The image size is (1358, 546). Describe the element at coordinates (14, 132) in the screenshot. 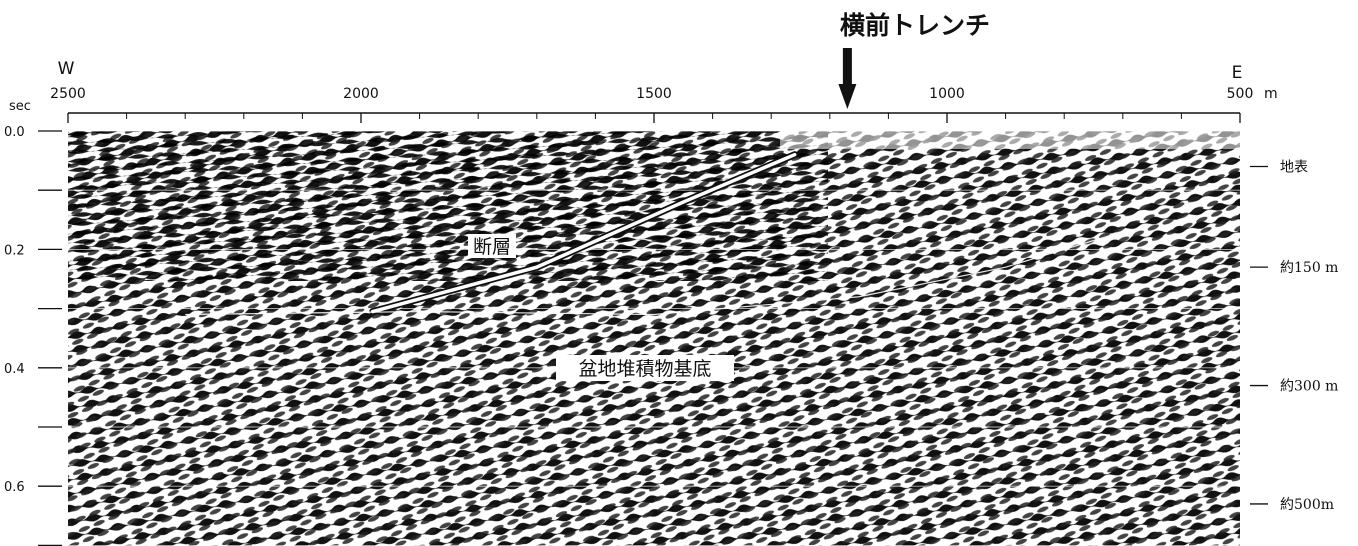

I see `time-tick-label: 0.0` at that location.